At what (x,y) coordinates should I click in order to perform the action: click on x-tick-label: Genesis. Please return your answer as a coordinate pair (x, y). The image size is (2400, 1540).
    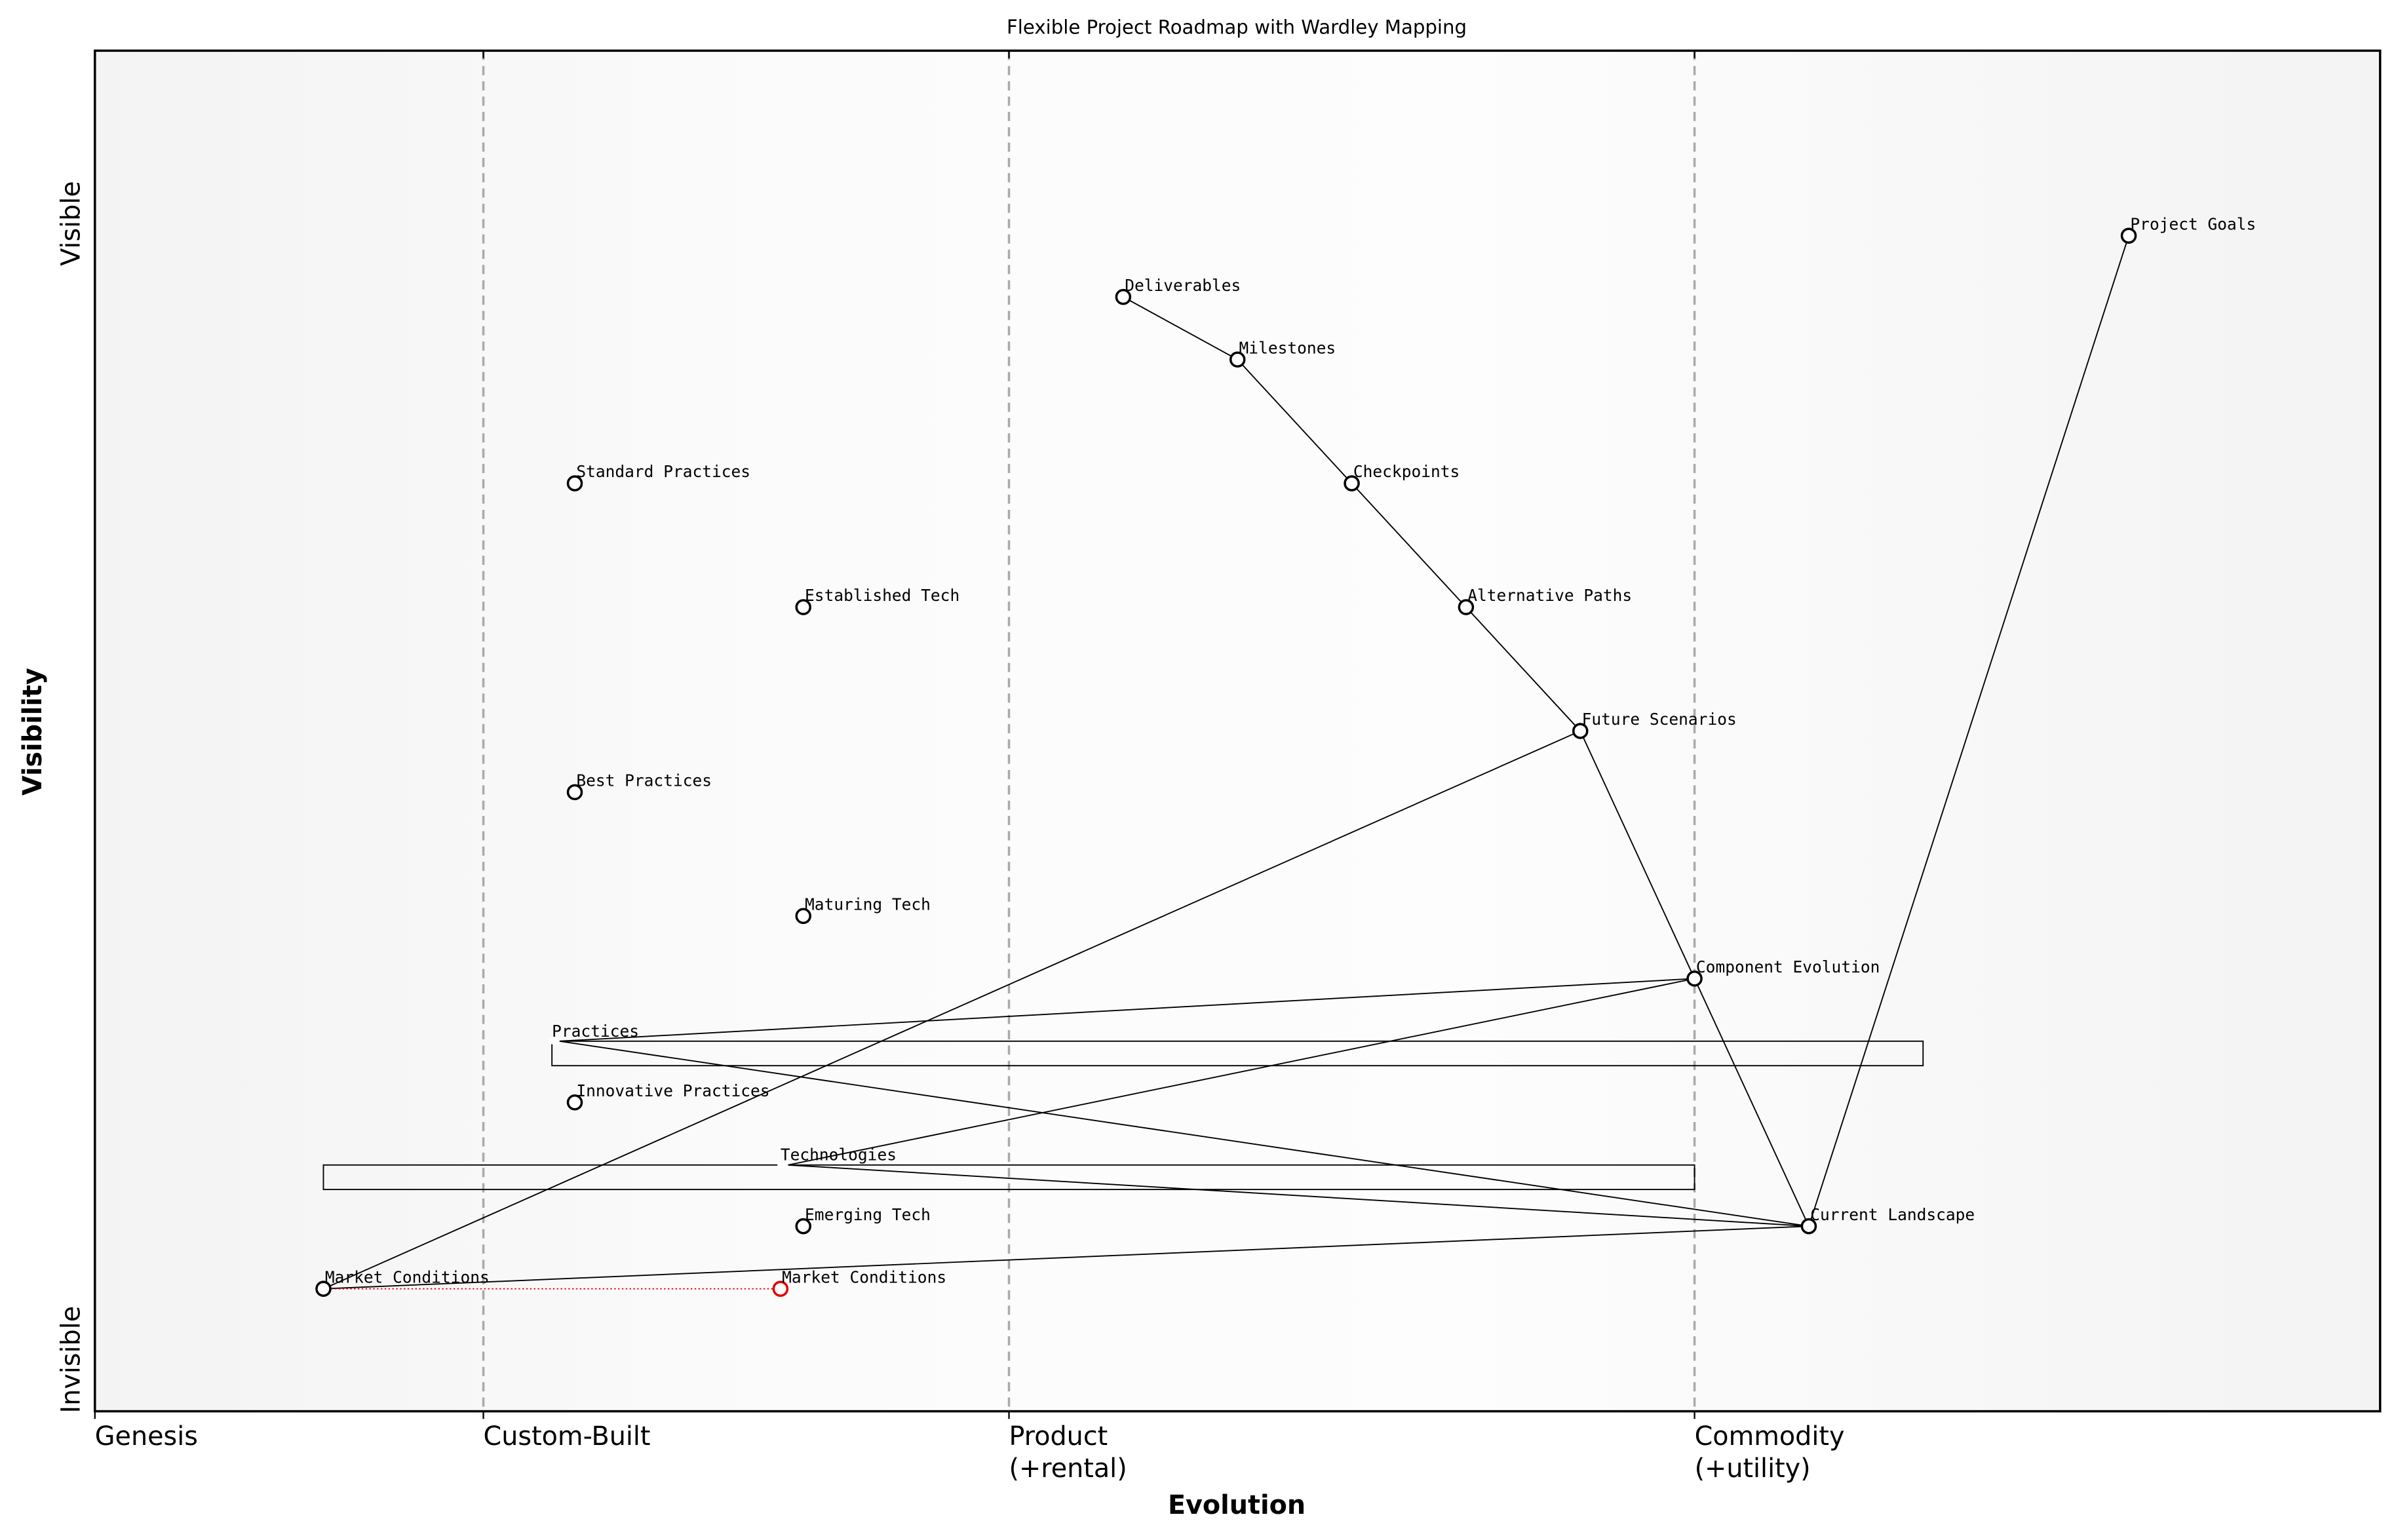
    Looking at the image, I should click on (146, 1436).